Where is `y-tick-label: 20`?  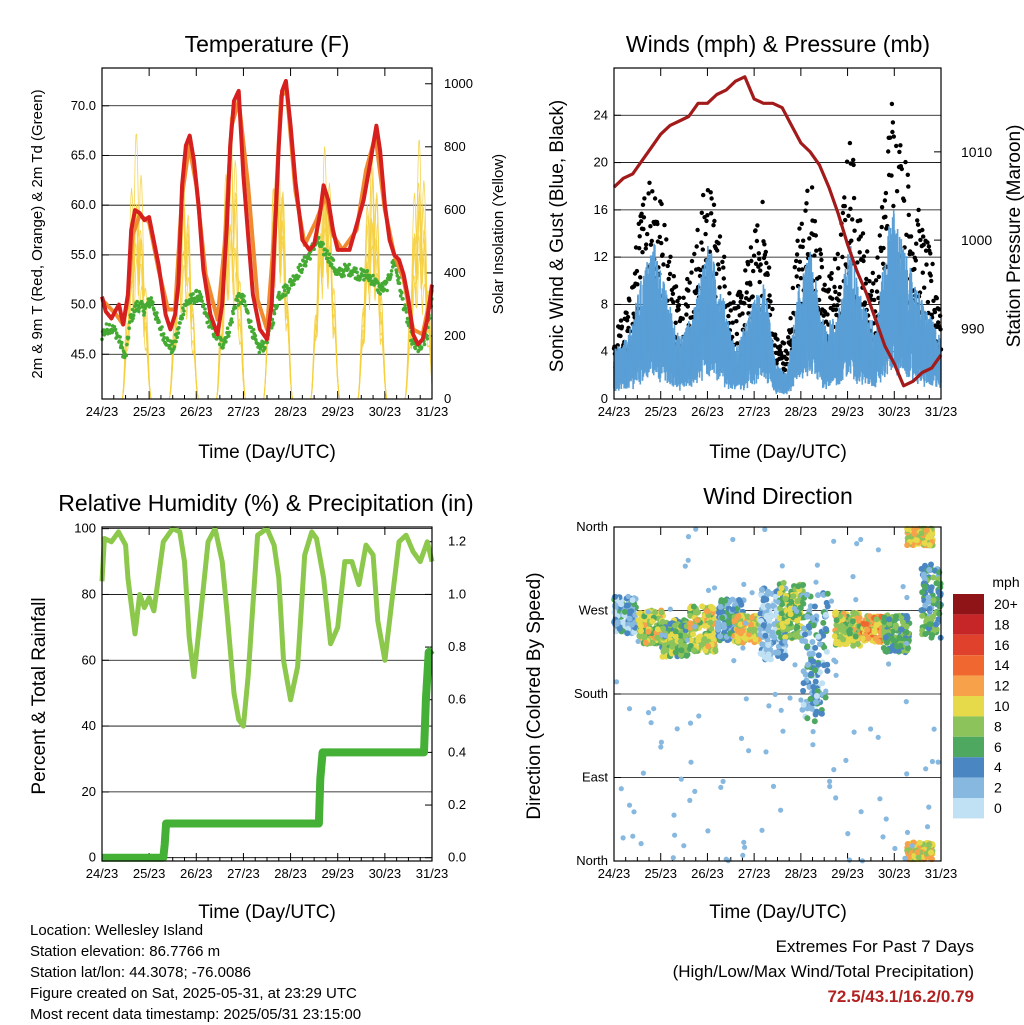
y-tick-label: 20 is located at coordinates (601, 162).